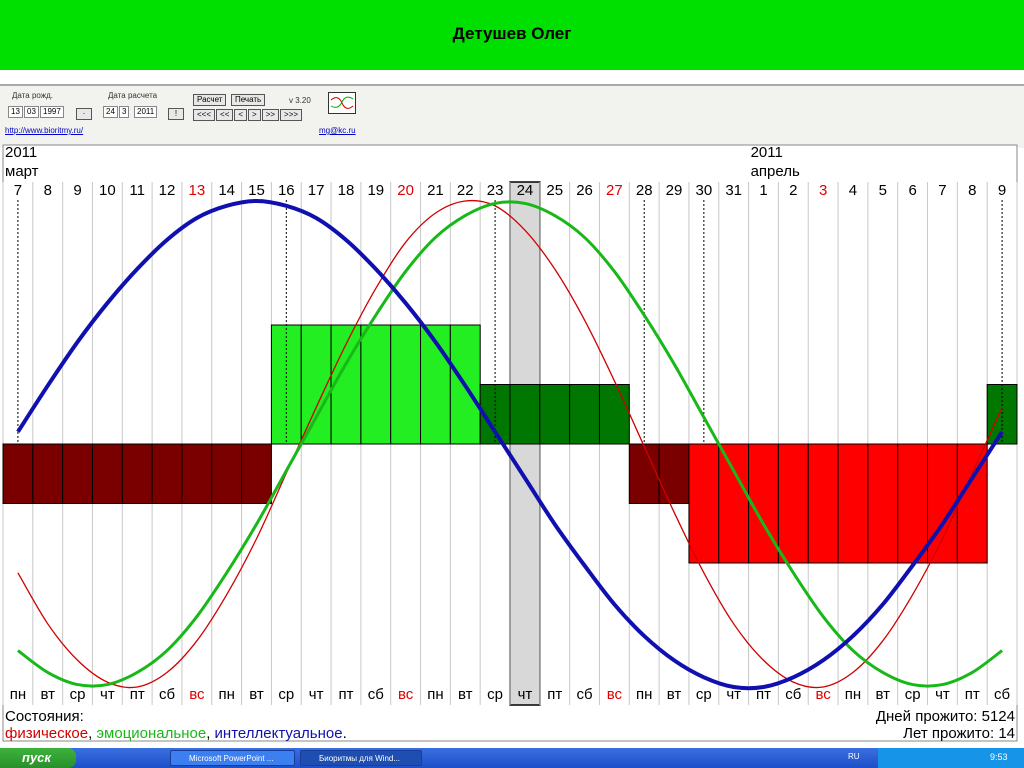 The width and height of the screenshot is (1024, 768). Describe the element at coordinates (248, 100) in the screenshot. I see `print-button: Печать` at that location.